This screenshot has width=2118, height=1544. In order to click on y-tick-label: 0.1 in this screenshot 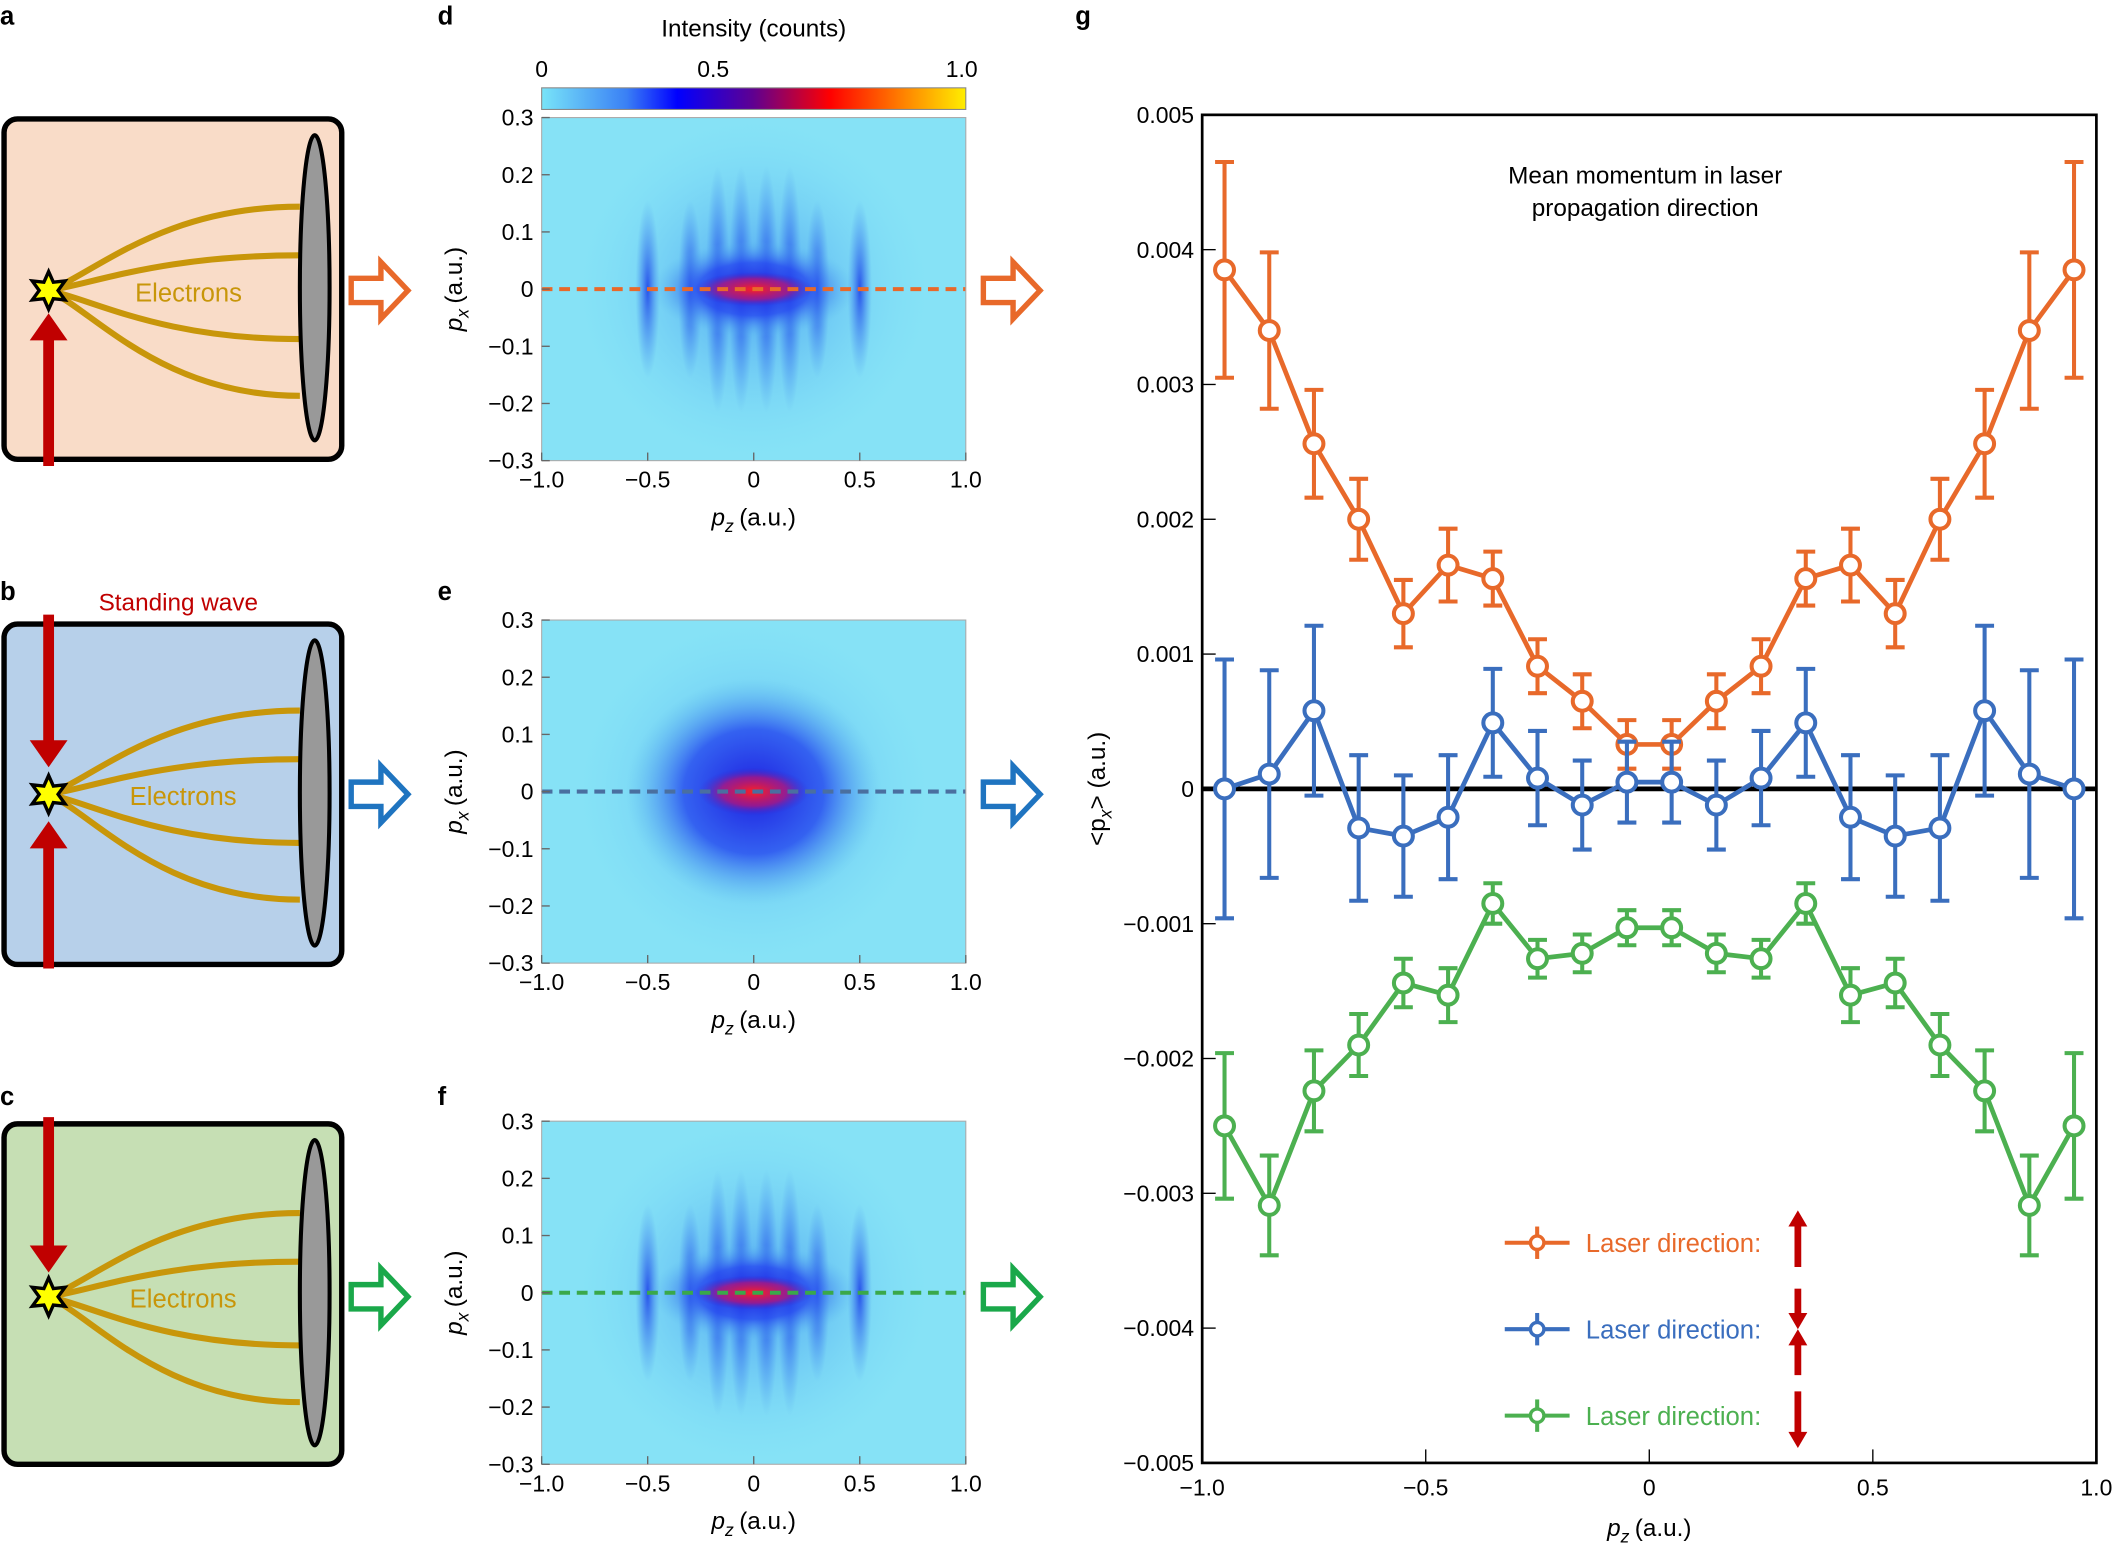, I will do `click(518, 735)`.